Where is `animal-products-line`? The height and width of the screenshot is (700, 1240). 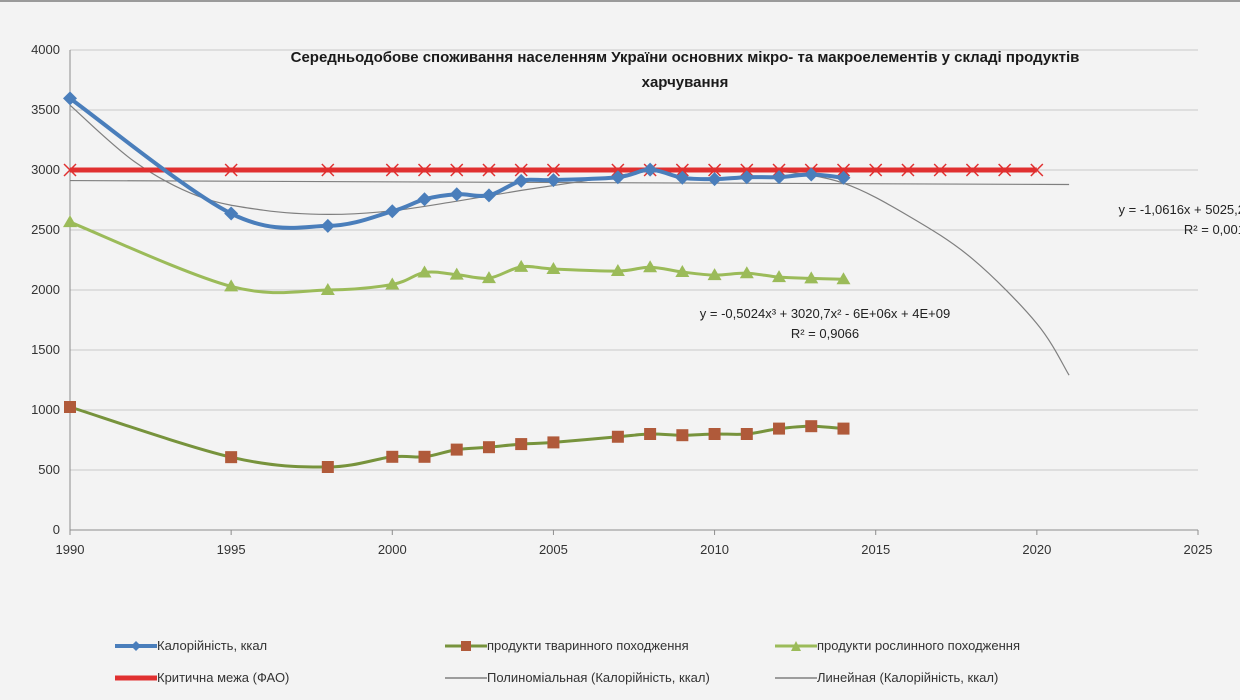
animal-products-line is located at coordinates (456, 437).